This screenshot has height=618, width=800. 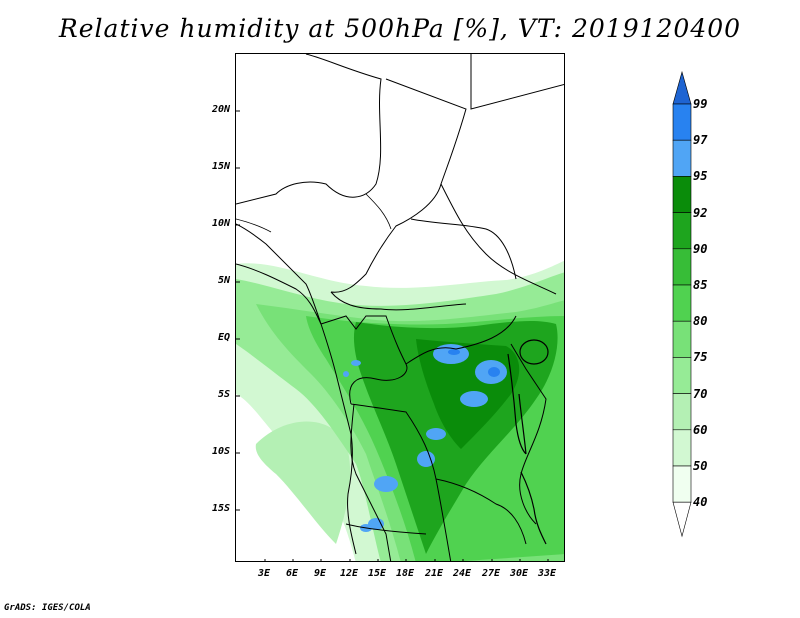 What do you see at coordinates (377, 573) in the screenshot?
I see `lon-label-15e: 15E` at bounding box center [377, 573].